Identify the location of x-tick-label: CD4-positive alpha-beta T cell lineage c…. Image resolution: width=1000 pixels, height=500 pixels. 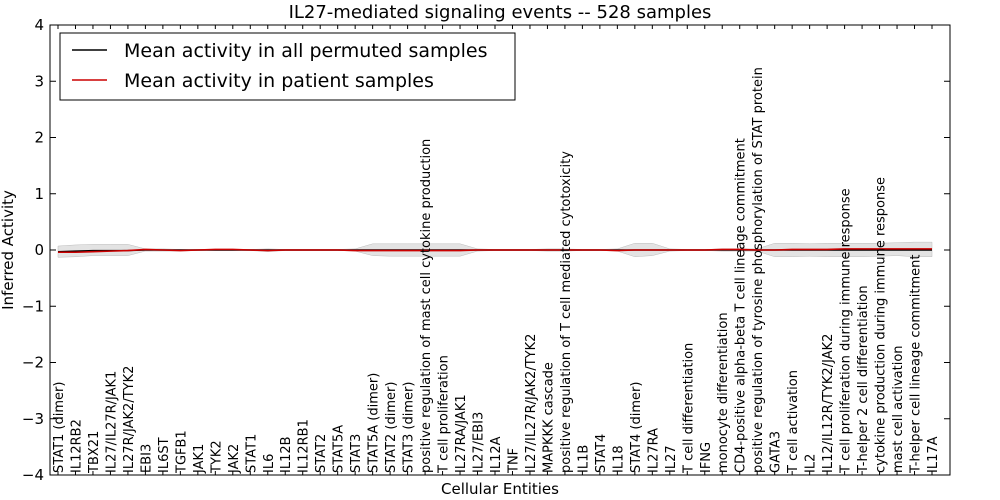
(741, 305).